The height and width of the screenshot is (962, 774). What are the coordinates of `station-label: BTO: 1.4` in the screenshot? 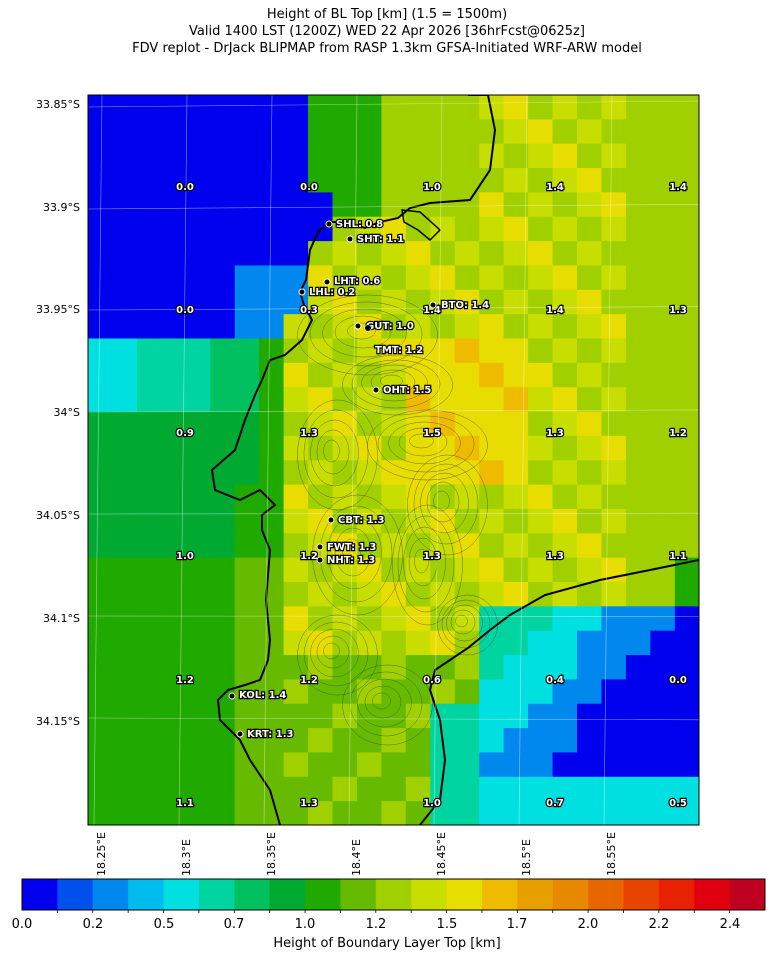 It's located at (465, 305).